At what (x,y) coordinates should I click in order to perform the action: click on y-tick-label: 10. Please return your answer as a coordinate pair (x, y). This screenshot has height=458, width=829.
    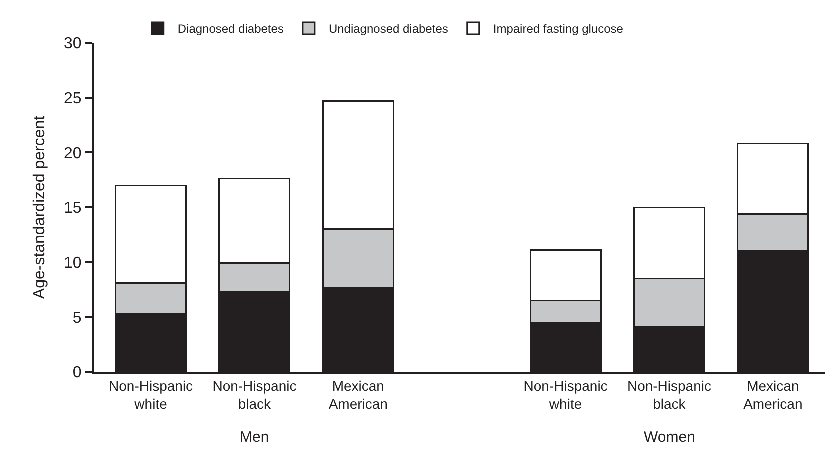
    Looking at the image, I should click on (73, 263).